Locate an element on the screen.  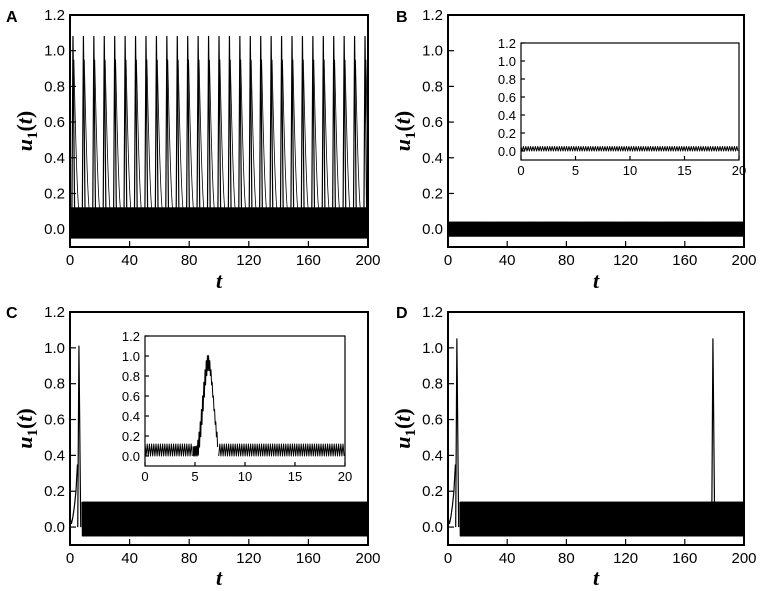
panel-c-letter: C is located at coordinates (12, 313).